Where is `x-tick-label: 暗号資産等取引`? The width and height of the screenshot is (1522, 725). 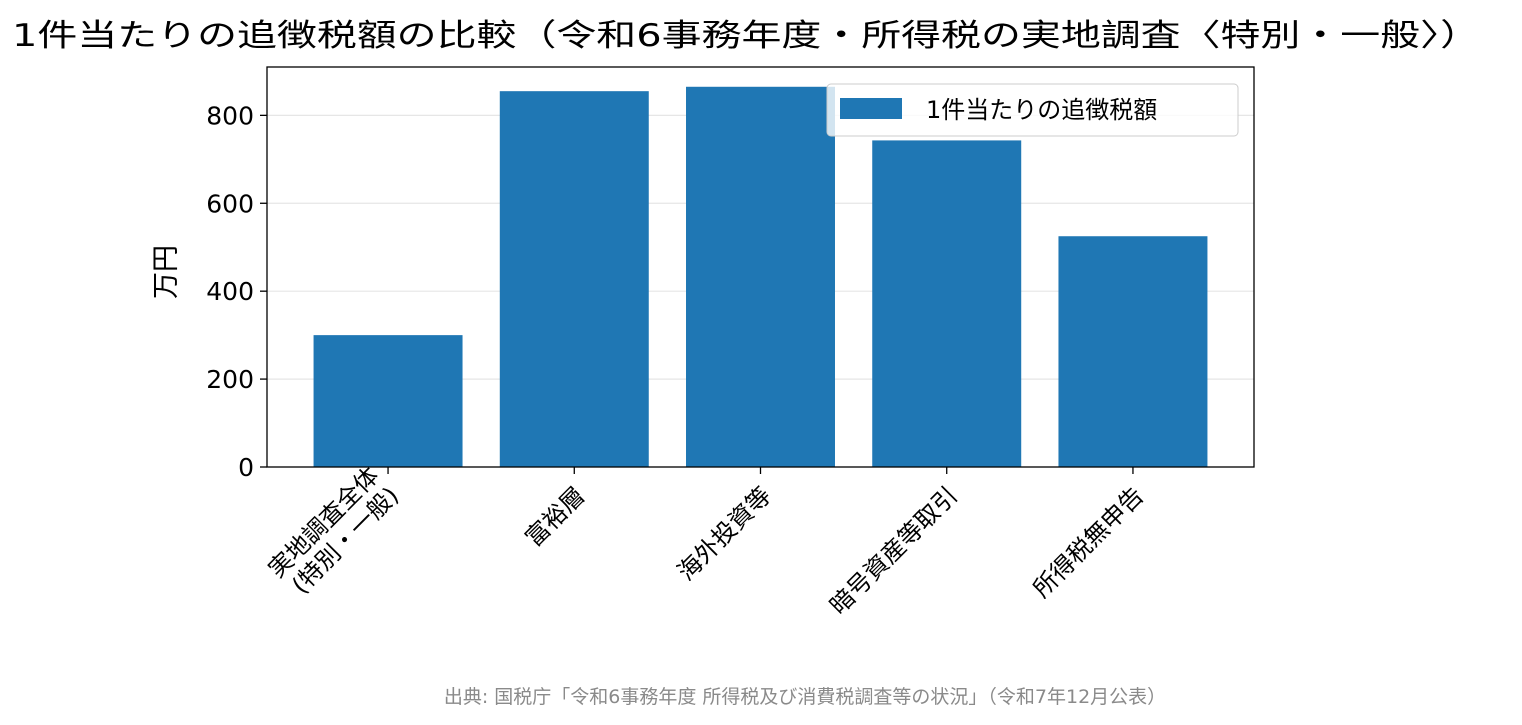 x-tick-label: 暗号資産等取引 is located at coordinates (893, 550).